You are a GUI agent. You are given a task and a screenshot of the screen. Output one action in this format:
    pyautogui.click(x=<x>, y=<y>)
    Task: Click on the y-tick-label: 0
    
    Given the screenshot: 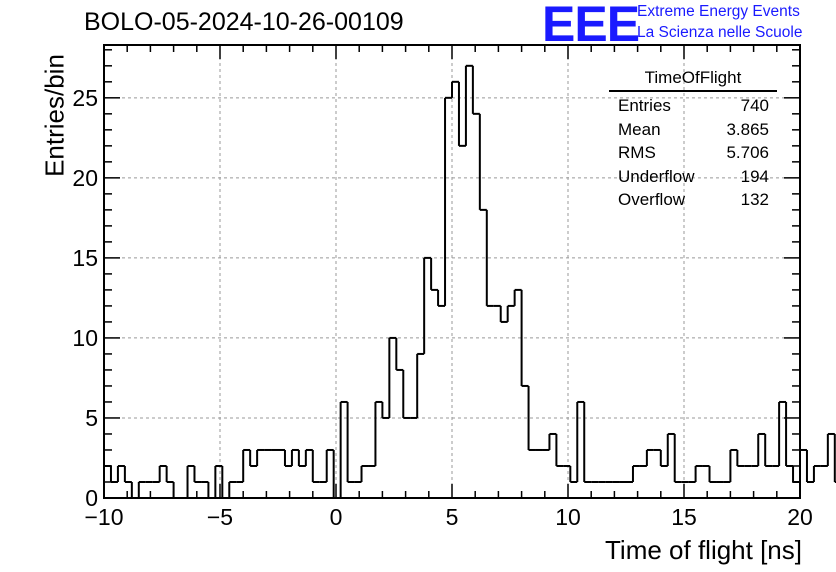 What is the action you would take?
    pyautogui.click(x=91, y=498)
    